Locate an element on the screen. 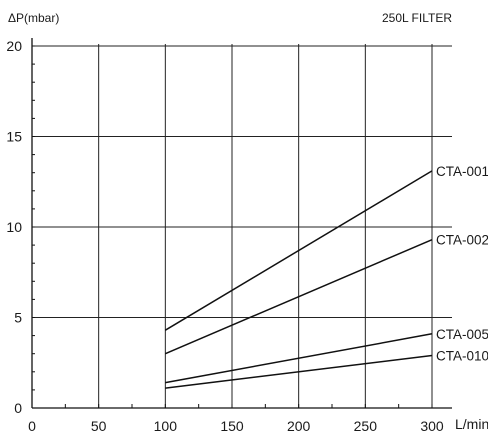 The image size is (488, 441). y-tick-label: 20 is located at coordinates (14, 46).